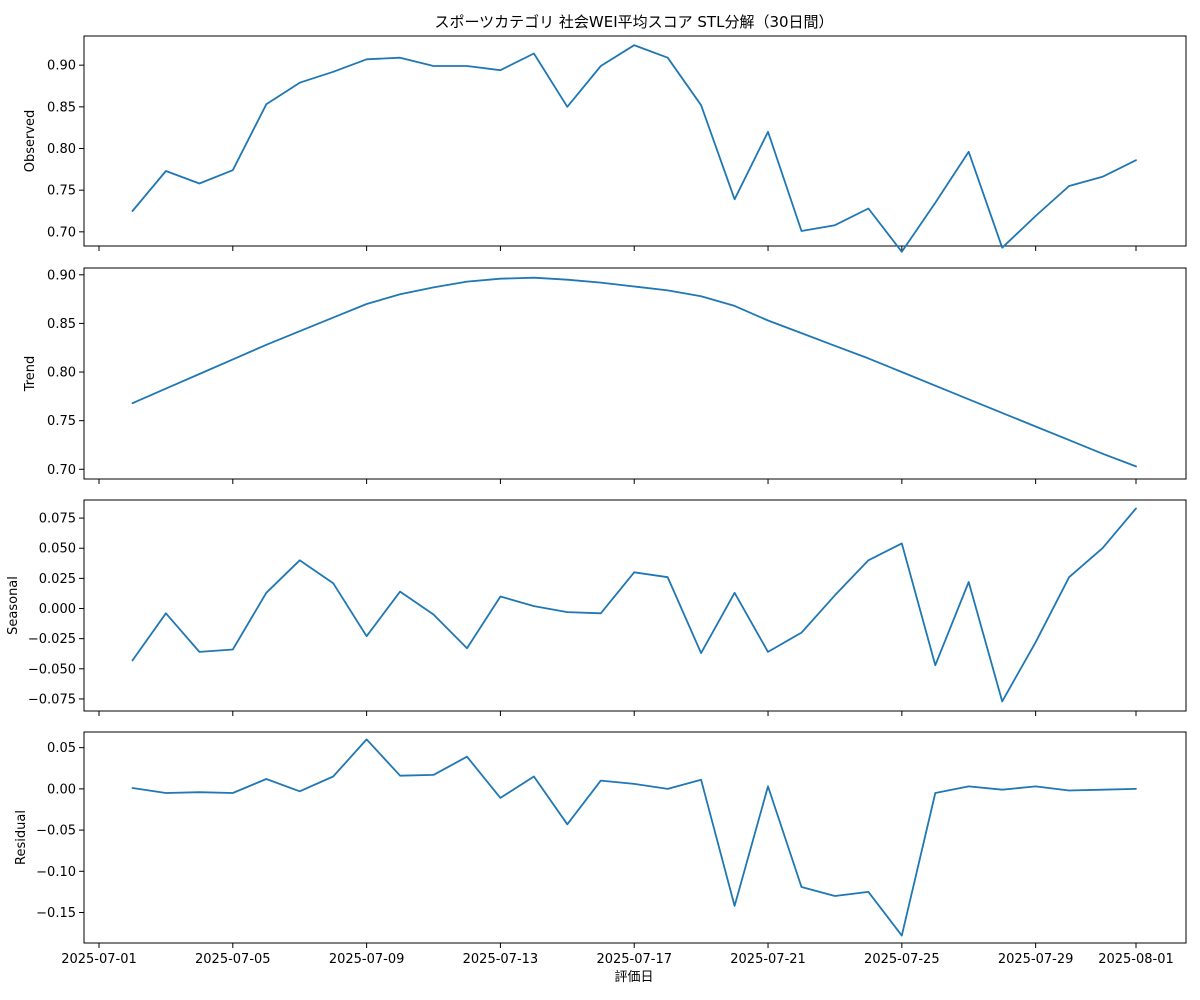 The height and width of the screenshot is (1000, 1200). What do you see at coordinates (367, 959) in the screenshot?
I see `x-tick-label: 2025-07-09` at bounding box center [367, 959].